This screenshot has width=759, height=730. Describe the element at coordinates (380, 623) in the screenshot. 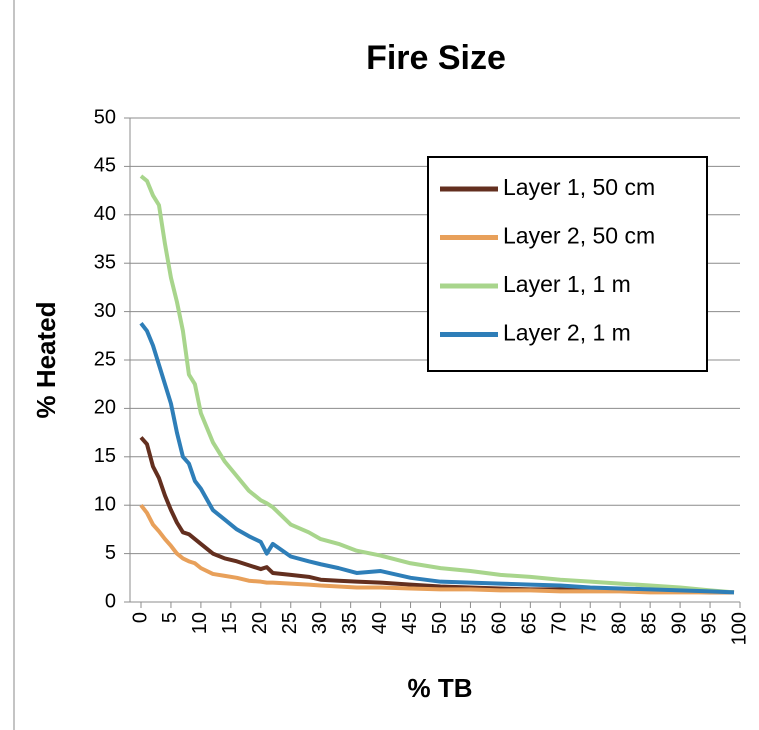

I see `x-tick-label: 40` at that location.